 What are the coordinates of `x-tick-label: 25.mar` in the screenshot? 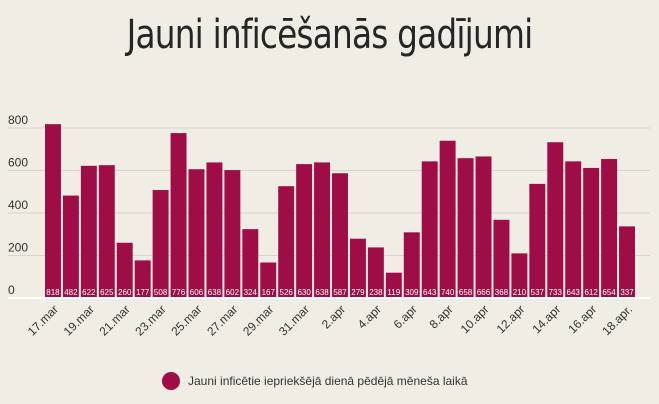 It's located at (186, 320).